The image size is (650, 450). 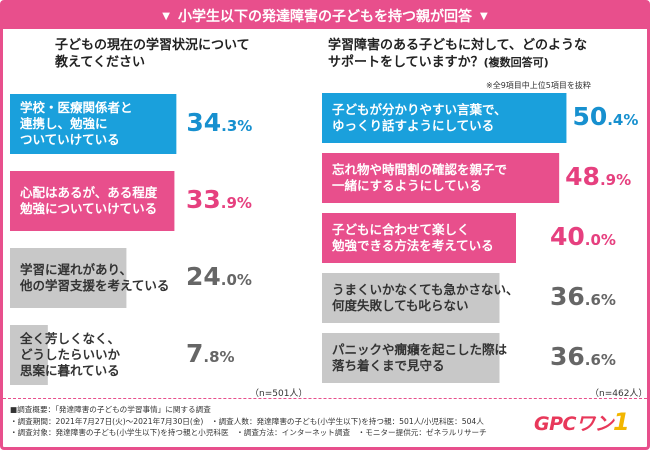 What do you see at coordinates (400, 305) in the screenshot?
I see `bar-category-line: 何度失敗しても叱らない` at bounding box center [400, 305].